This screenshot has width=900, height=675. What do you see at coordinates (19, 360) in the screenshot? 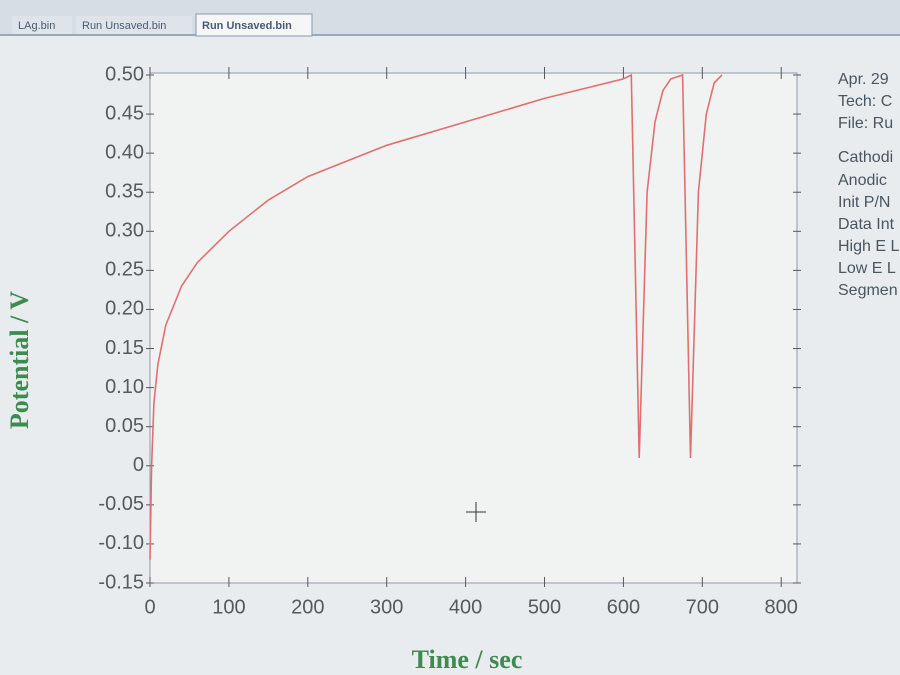
I see `y-axis-title: Potential / V` at bounding box center [19, 360].